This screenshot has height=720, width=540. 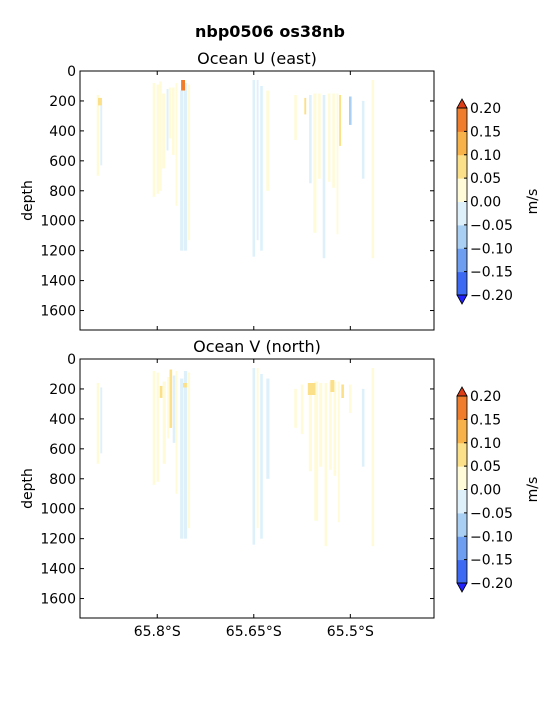 I want to click on x-tick-label: 65.65°S, so click(x=254, y=632).